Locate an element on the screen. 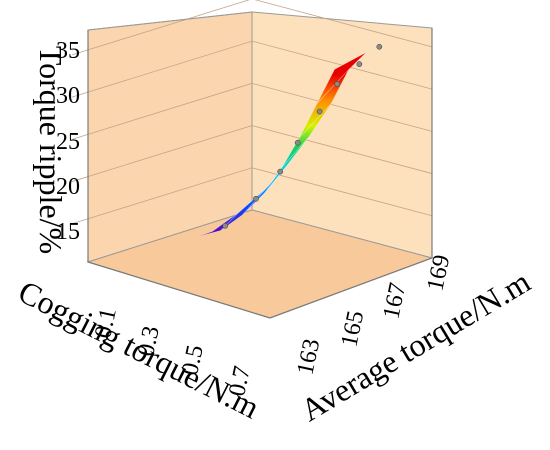 Image resolution: width=550 pixels, height=450 pixels. z-tick-25: 25 is located at coordinates (68, 142).